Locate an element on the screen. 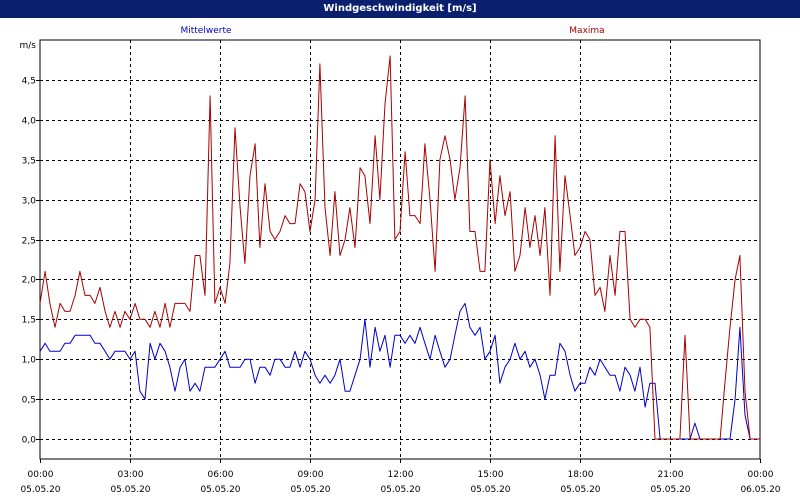  x-tick-time-label: 21:00 is located at coordinates (671, 475).